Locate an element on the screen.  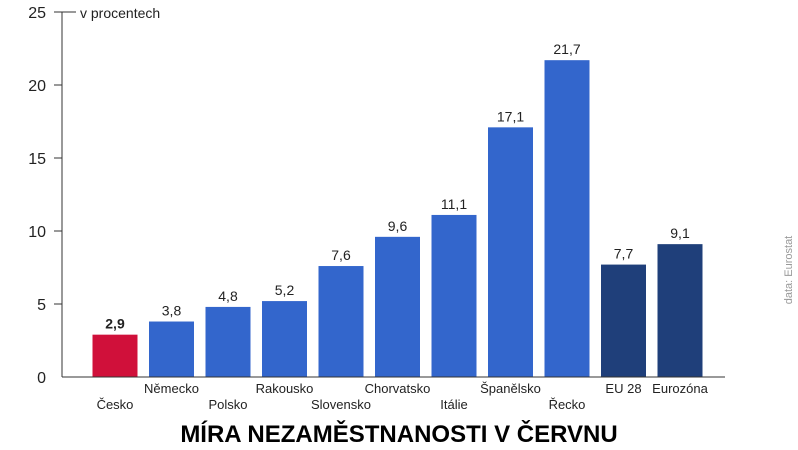
bar-value-label: 9,1 is located at coordinates (680, 233).